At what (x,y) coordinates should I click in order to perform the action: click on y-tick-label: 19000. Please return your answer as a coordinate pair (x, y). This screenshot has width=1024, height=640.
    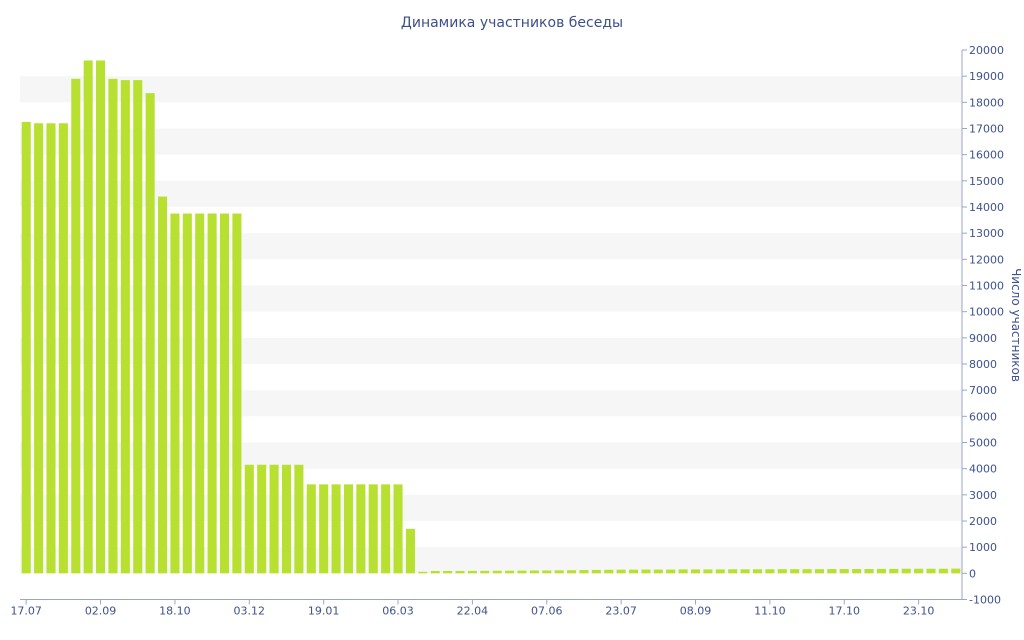
    Looking at the image, I should click on (986, 76).